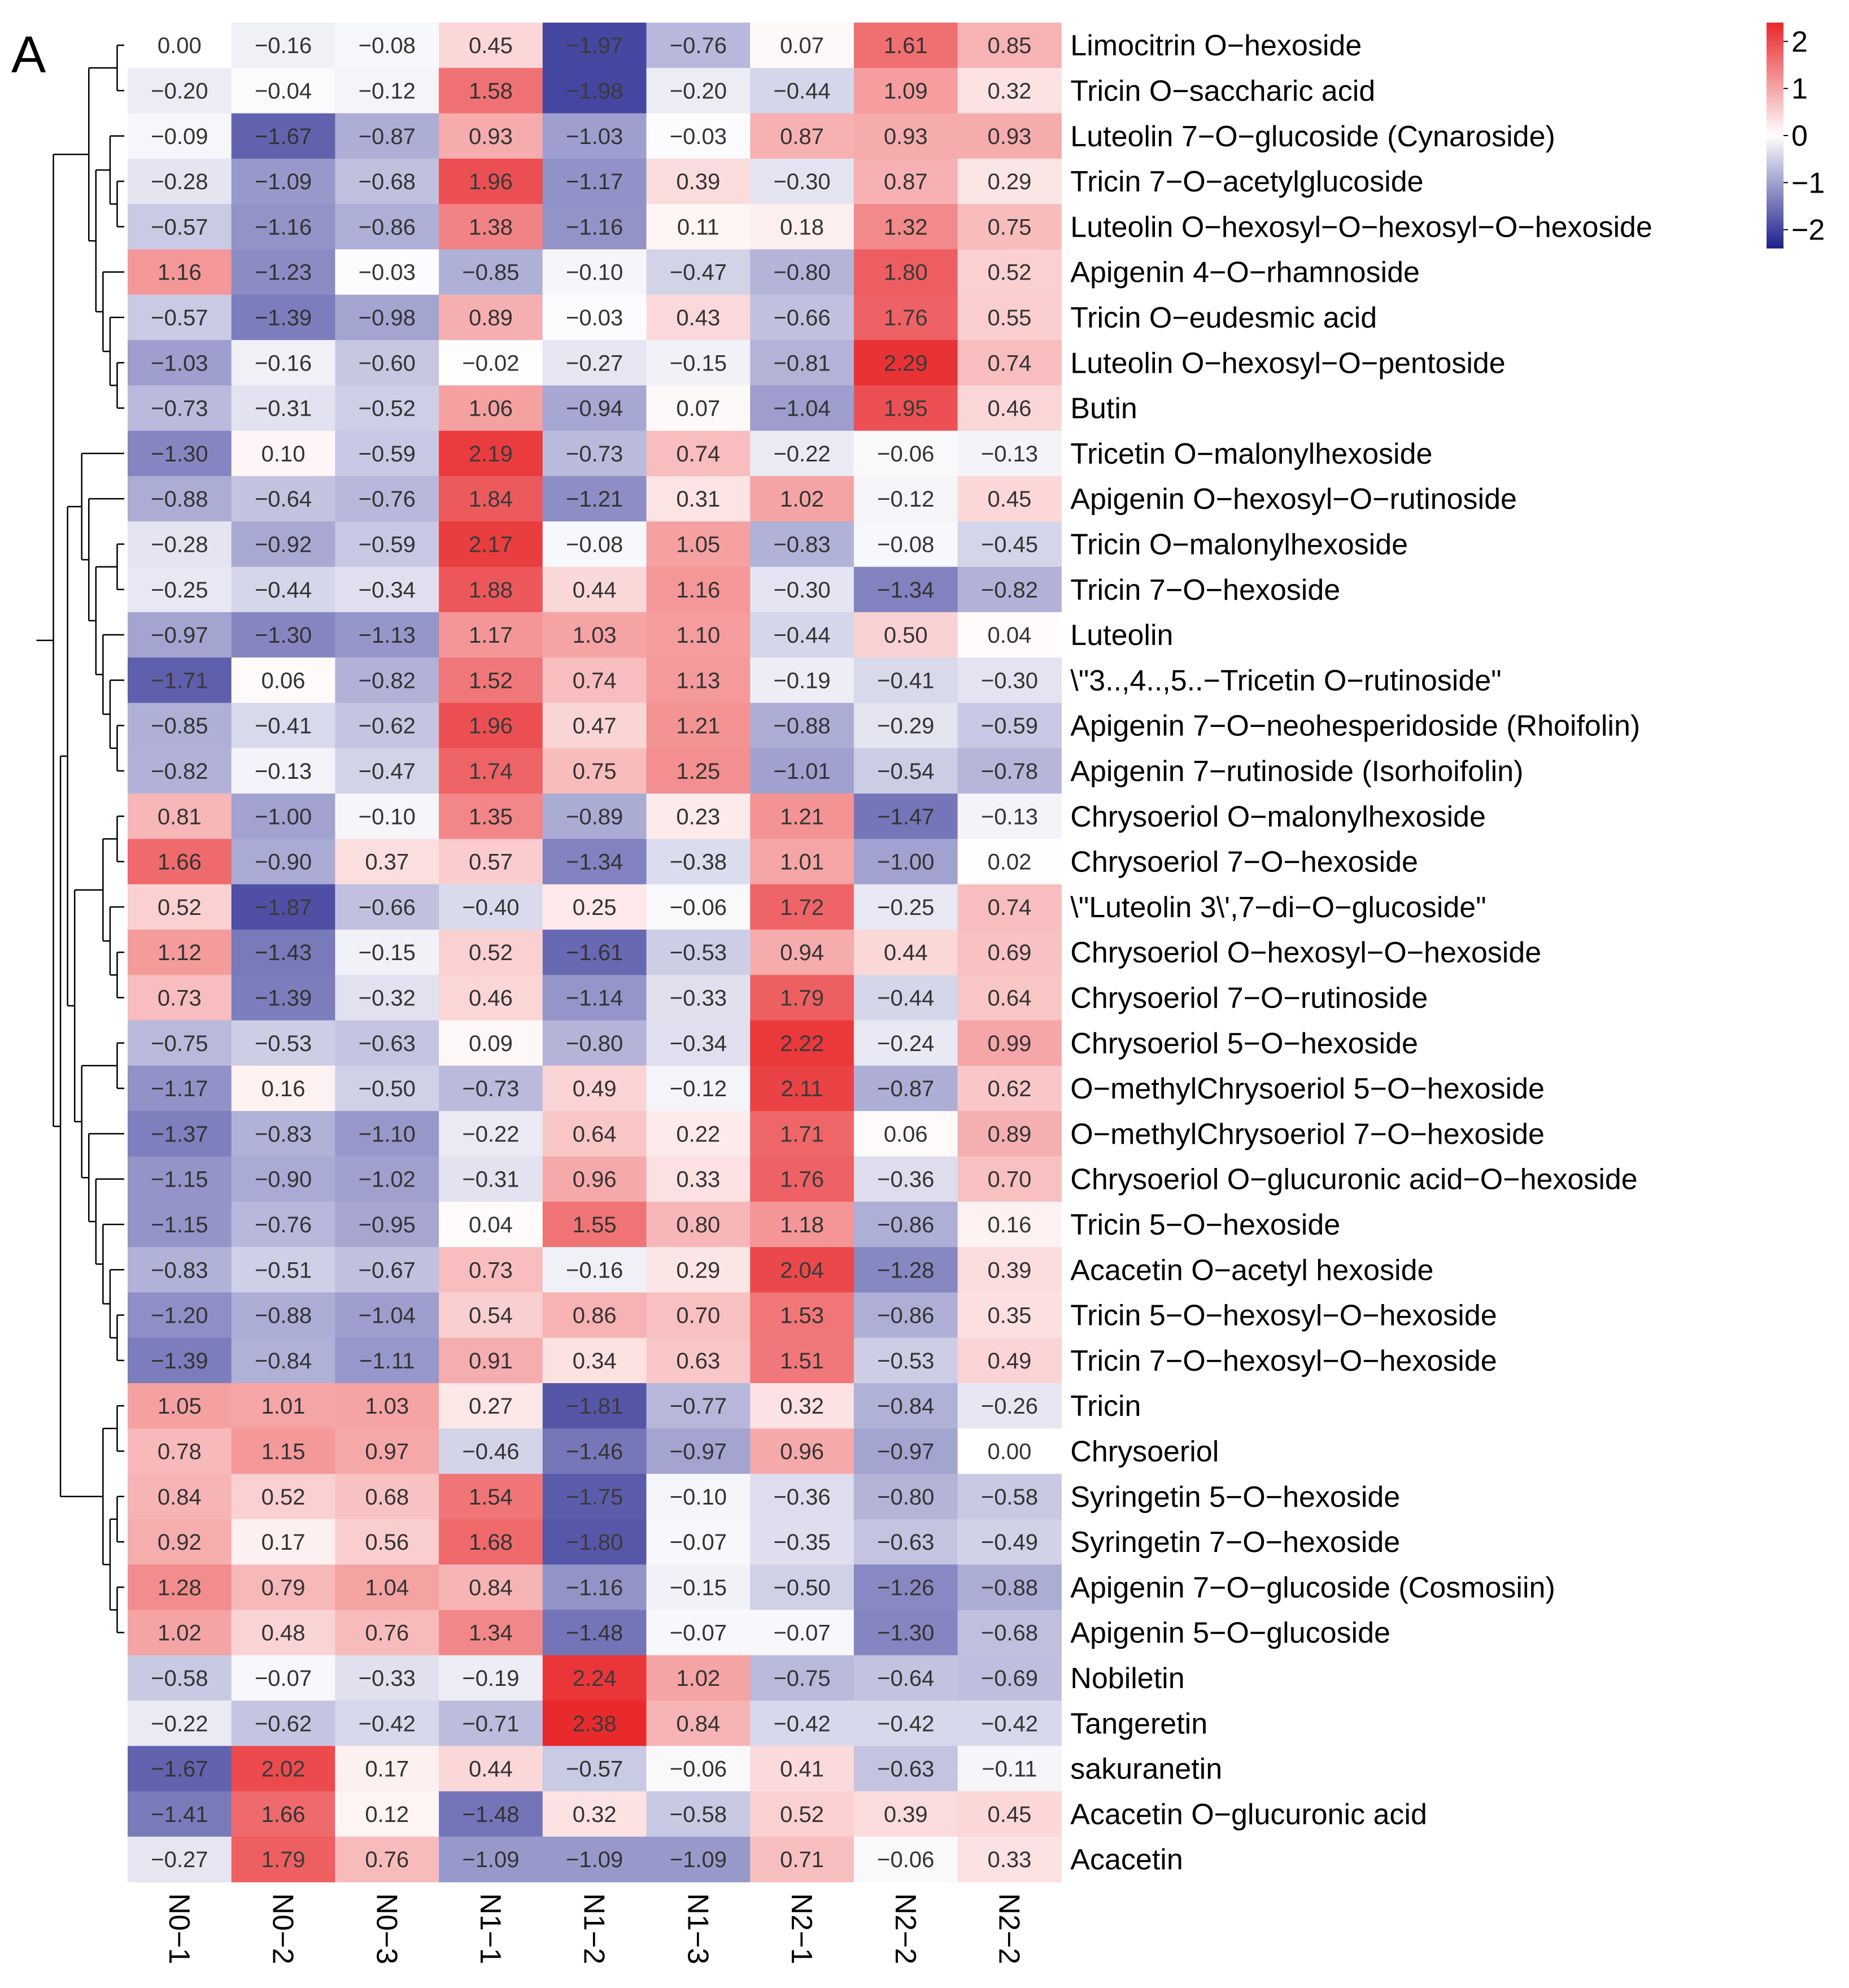 This screenshot has width=1849, height=1988. What do you see at coordinates (595, 727) in the screenshot?
I see `cell-value-label: 0.47` at bounding box center [595, 727].